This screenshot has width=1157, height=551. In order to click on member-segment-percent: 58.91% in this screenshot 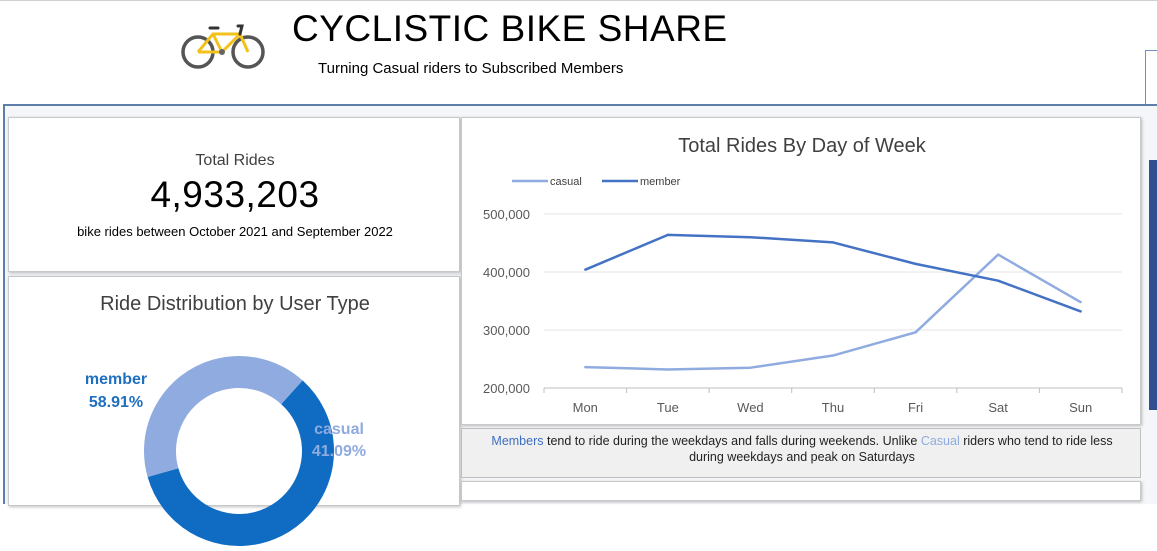, I will do `click(116, 402)`.